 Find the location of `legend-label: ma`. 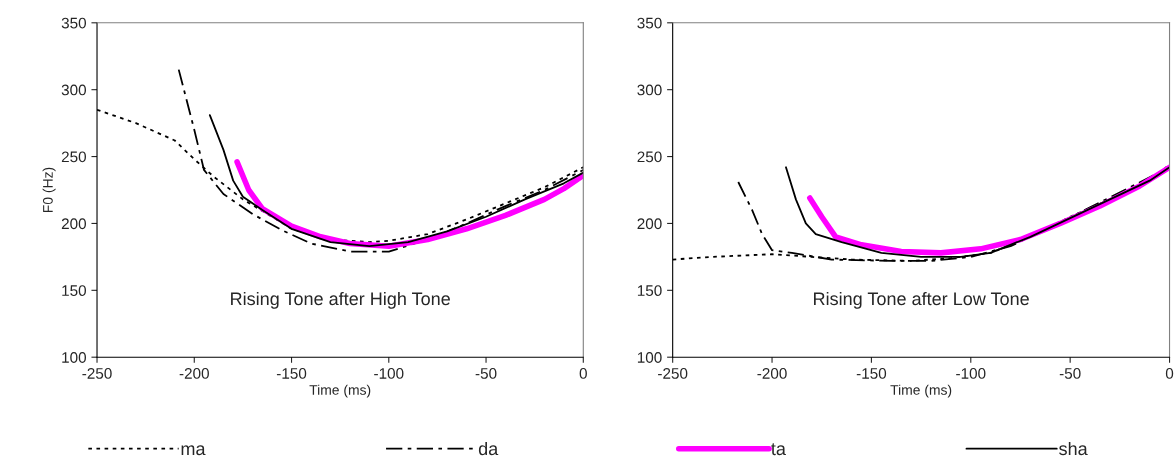

legend-label: ma is located at coordinates (193, 450).